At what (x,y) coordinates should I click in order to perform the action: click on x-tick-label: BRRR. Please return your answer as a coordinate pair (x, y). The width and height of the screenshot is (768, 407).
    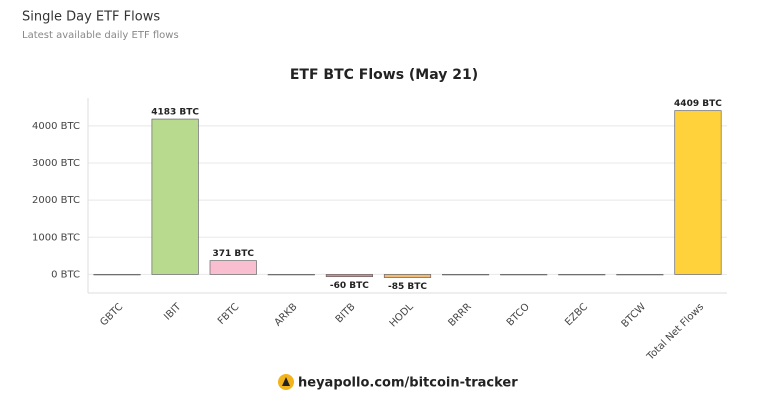
    Looking at the image, I should click on (459, 314).